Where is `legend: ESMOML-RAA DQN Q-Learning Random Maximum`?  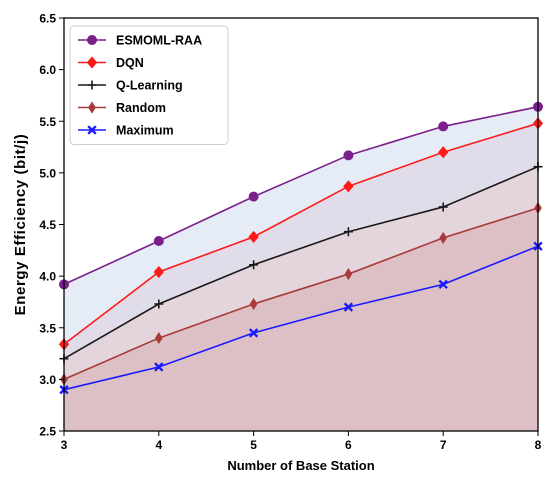 legend: ESMOML-RAA DQN Q-Learning Random Maximum is located at coordinates (149, 85).